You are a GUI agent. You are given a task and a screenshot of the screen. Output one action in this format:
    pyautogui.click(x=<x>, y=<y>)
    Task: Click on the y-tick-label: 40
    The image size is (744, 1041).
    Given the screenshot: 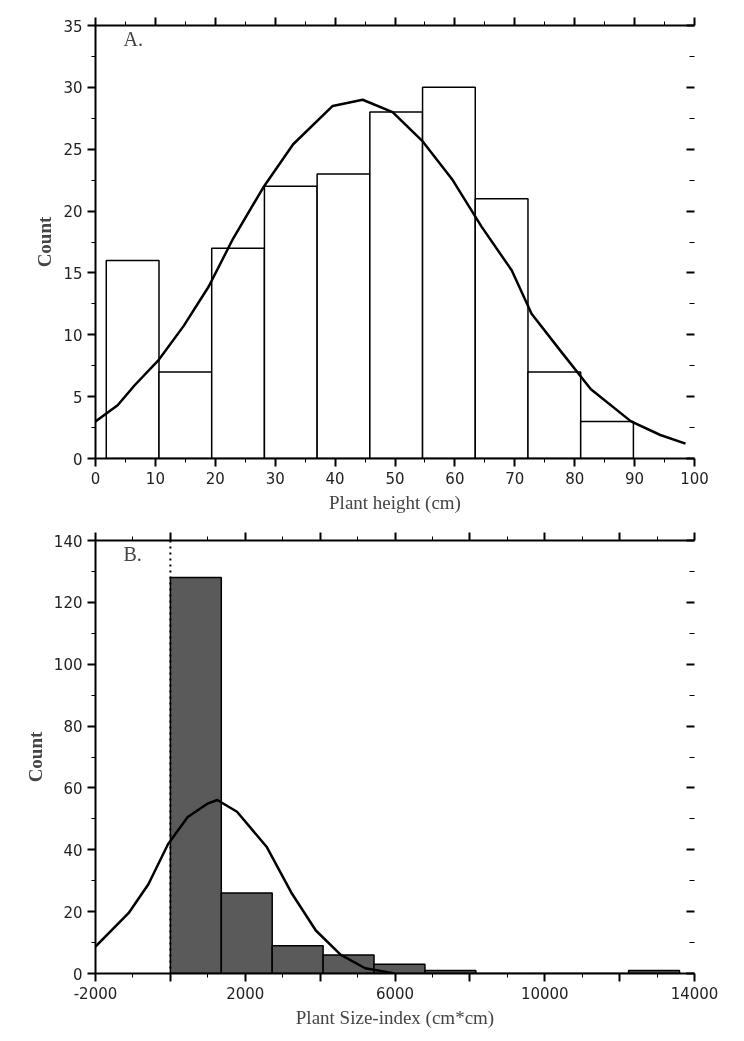 What is the action you would take?
    pyautogui.click(x=73, y=850)
    